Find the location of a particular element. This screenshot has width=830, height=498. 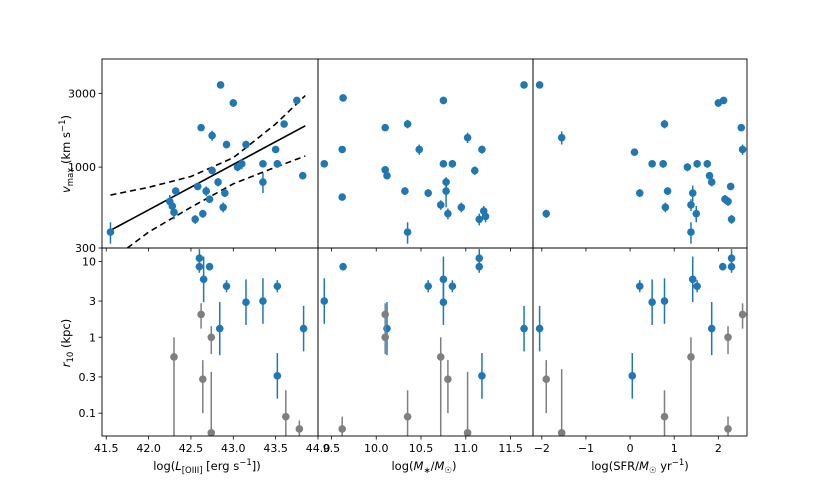

x-tick-label: 11.5 is located at coordinates (510, 448).